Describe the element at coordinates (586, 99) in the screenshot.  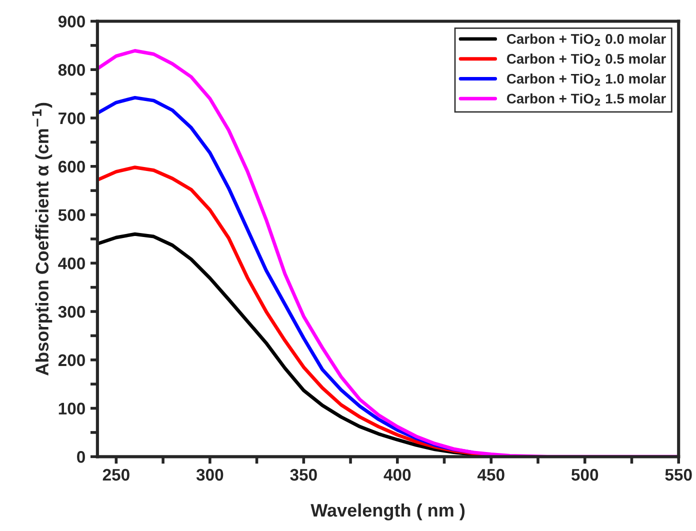
I see `legend-label: Carbon + TiO$_{2}$ 1.5 molar` at that location.